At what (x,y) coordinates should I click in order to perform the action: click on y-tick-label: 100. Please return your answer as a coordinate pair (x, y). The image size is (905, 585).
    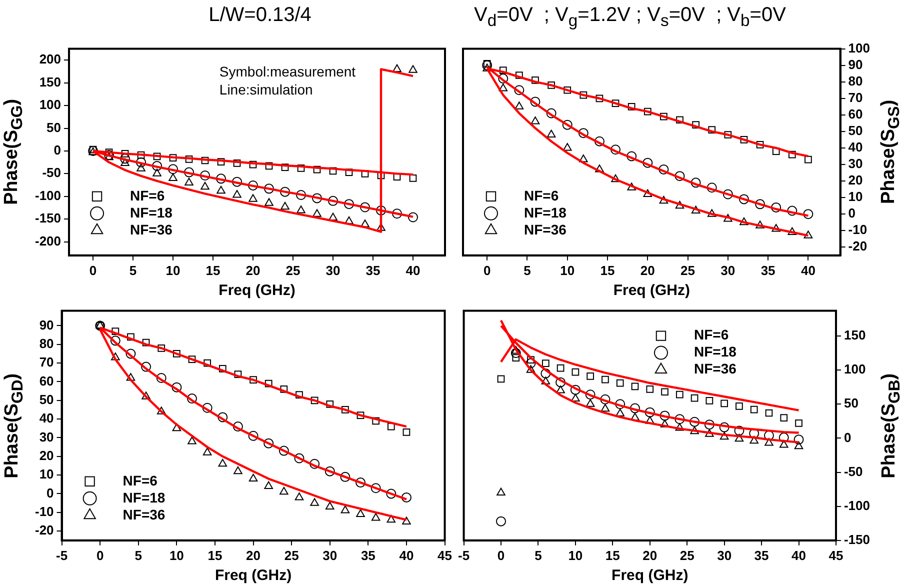
    Looking at the image, I should click on (855, 369).